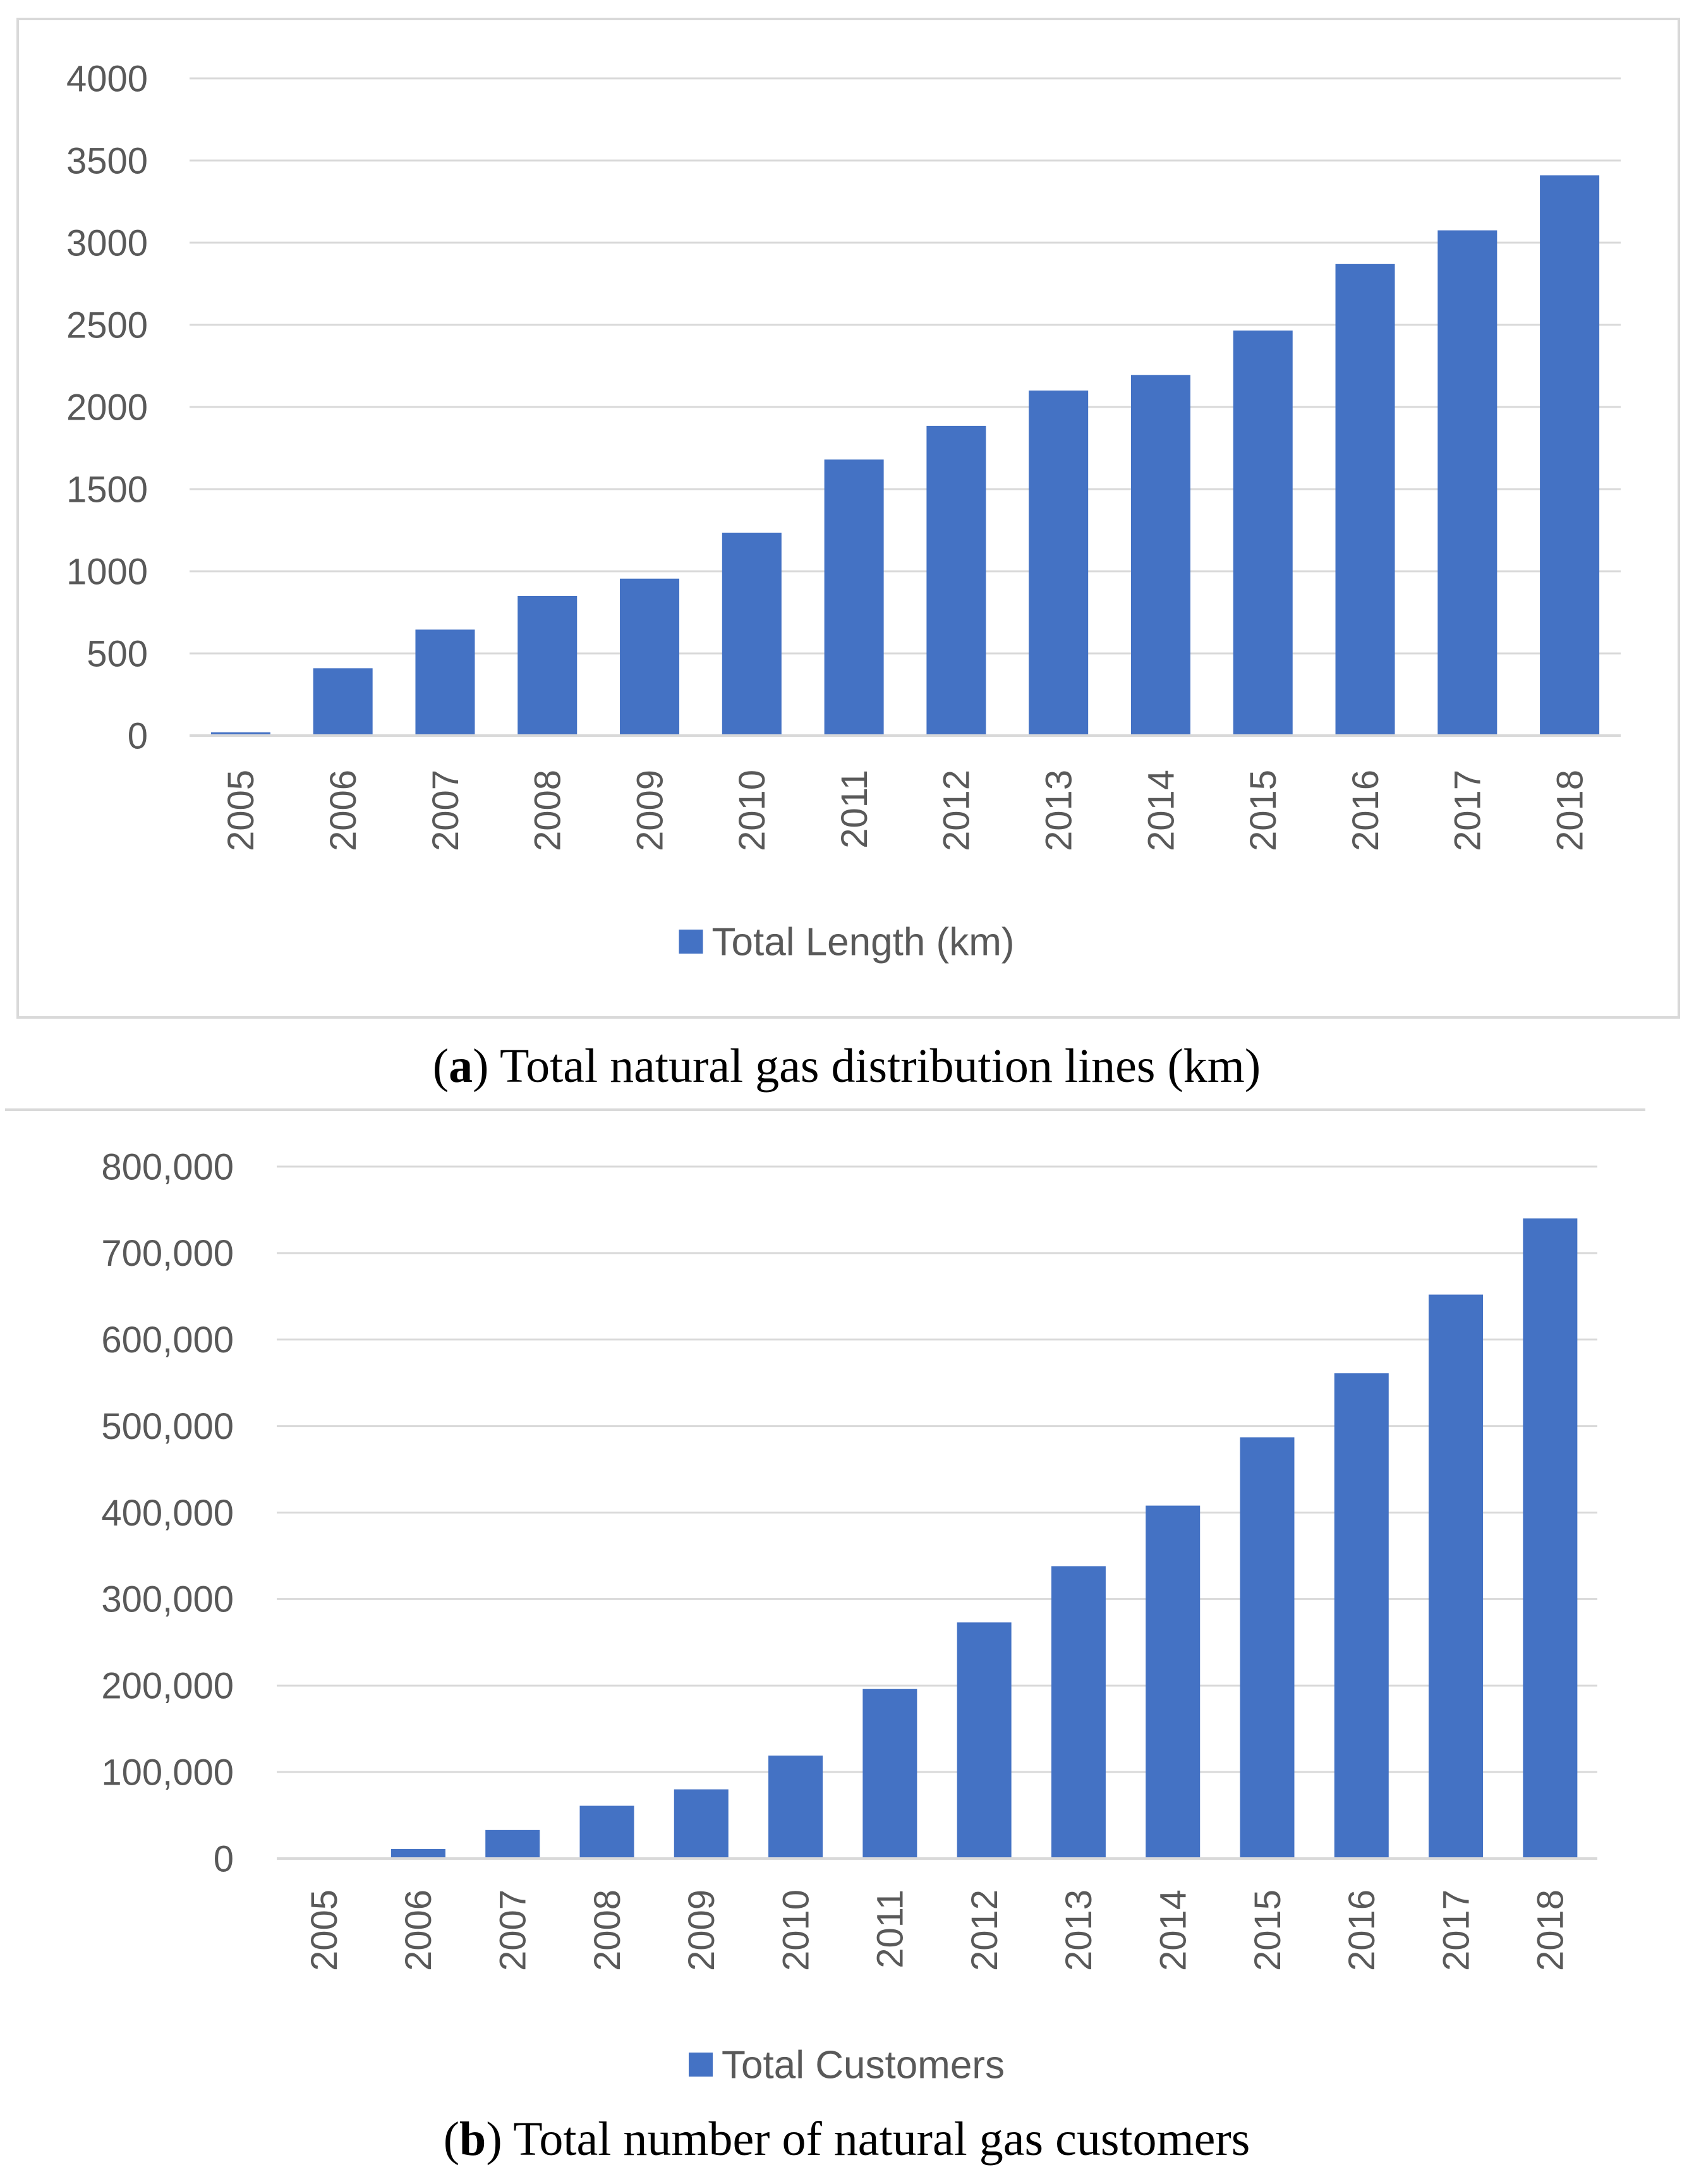 Image resolution: width=1694 pixels, height=2184 pixels. Describe the element at coordinates (890, 1774) in the screenshot. I see `bar-b-2011` at that location.